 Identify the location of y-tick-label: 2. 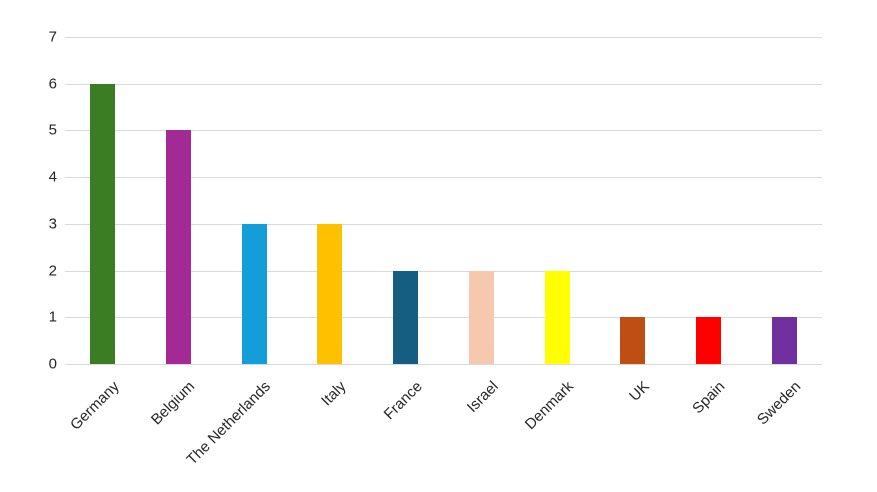
(52, 271).